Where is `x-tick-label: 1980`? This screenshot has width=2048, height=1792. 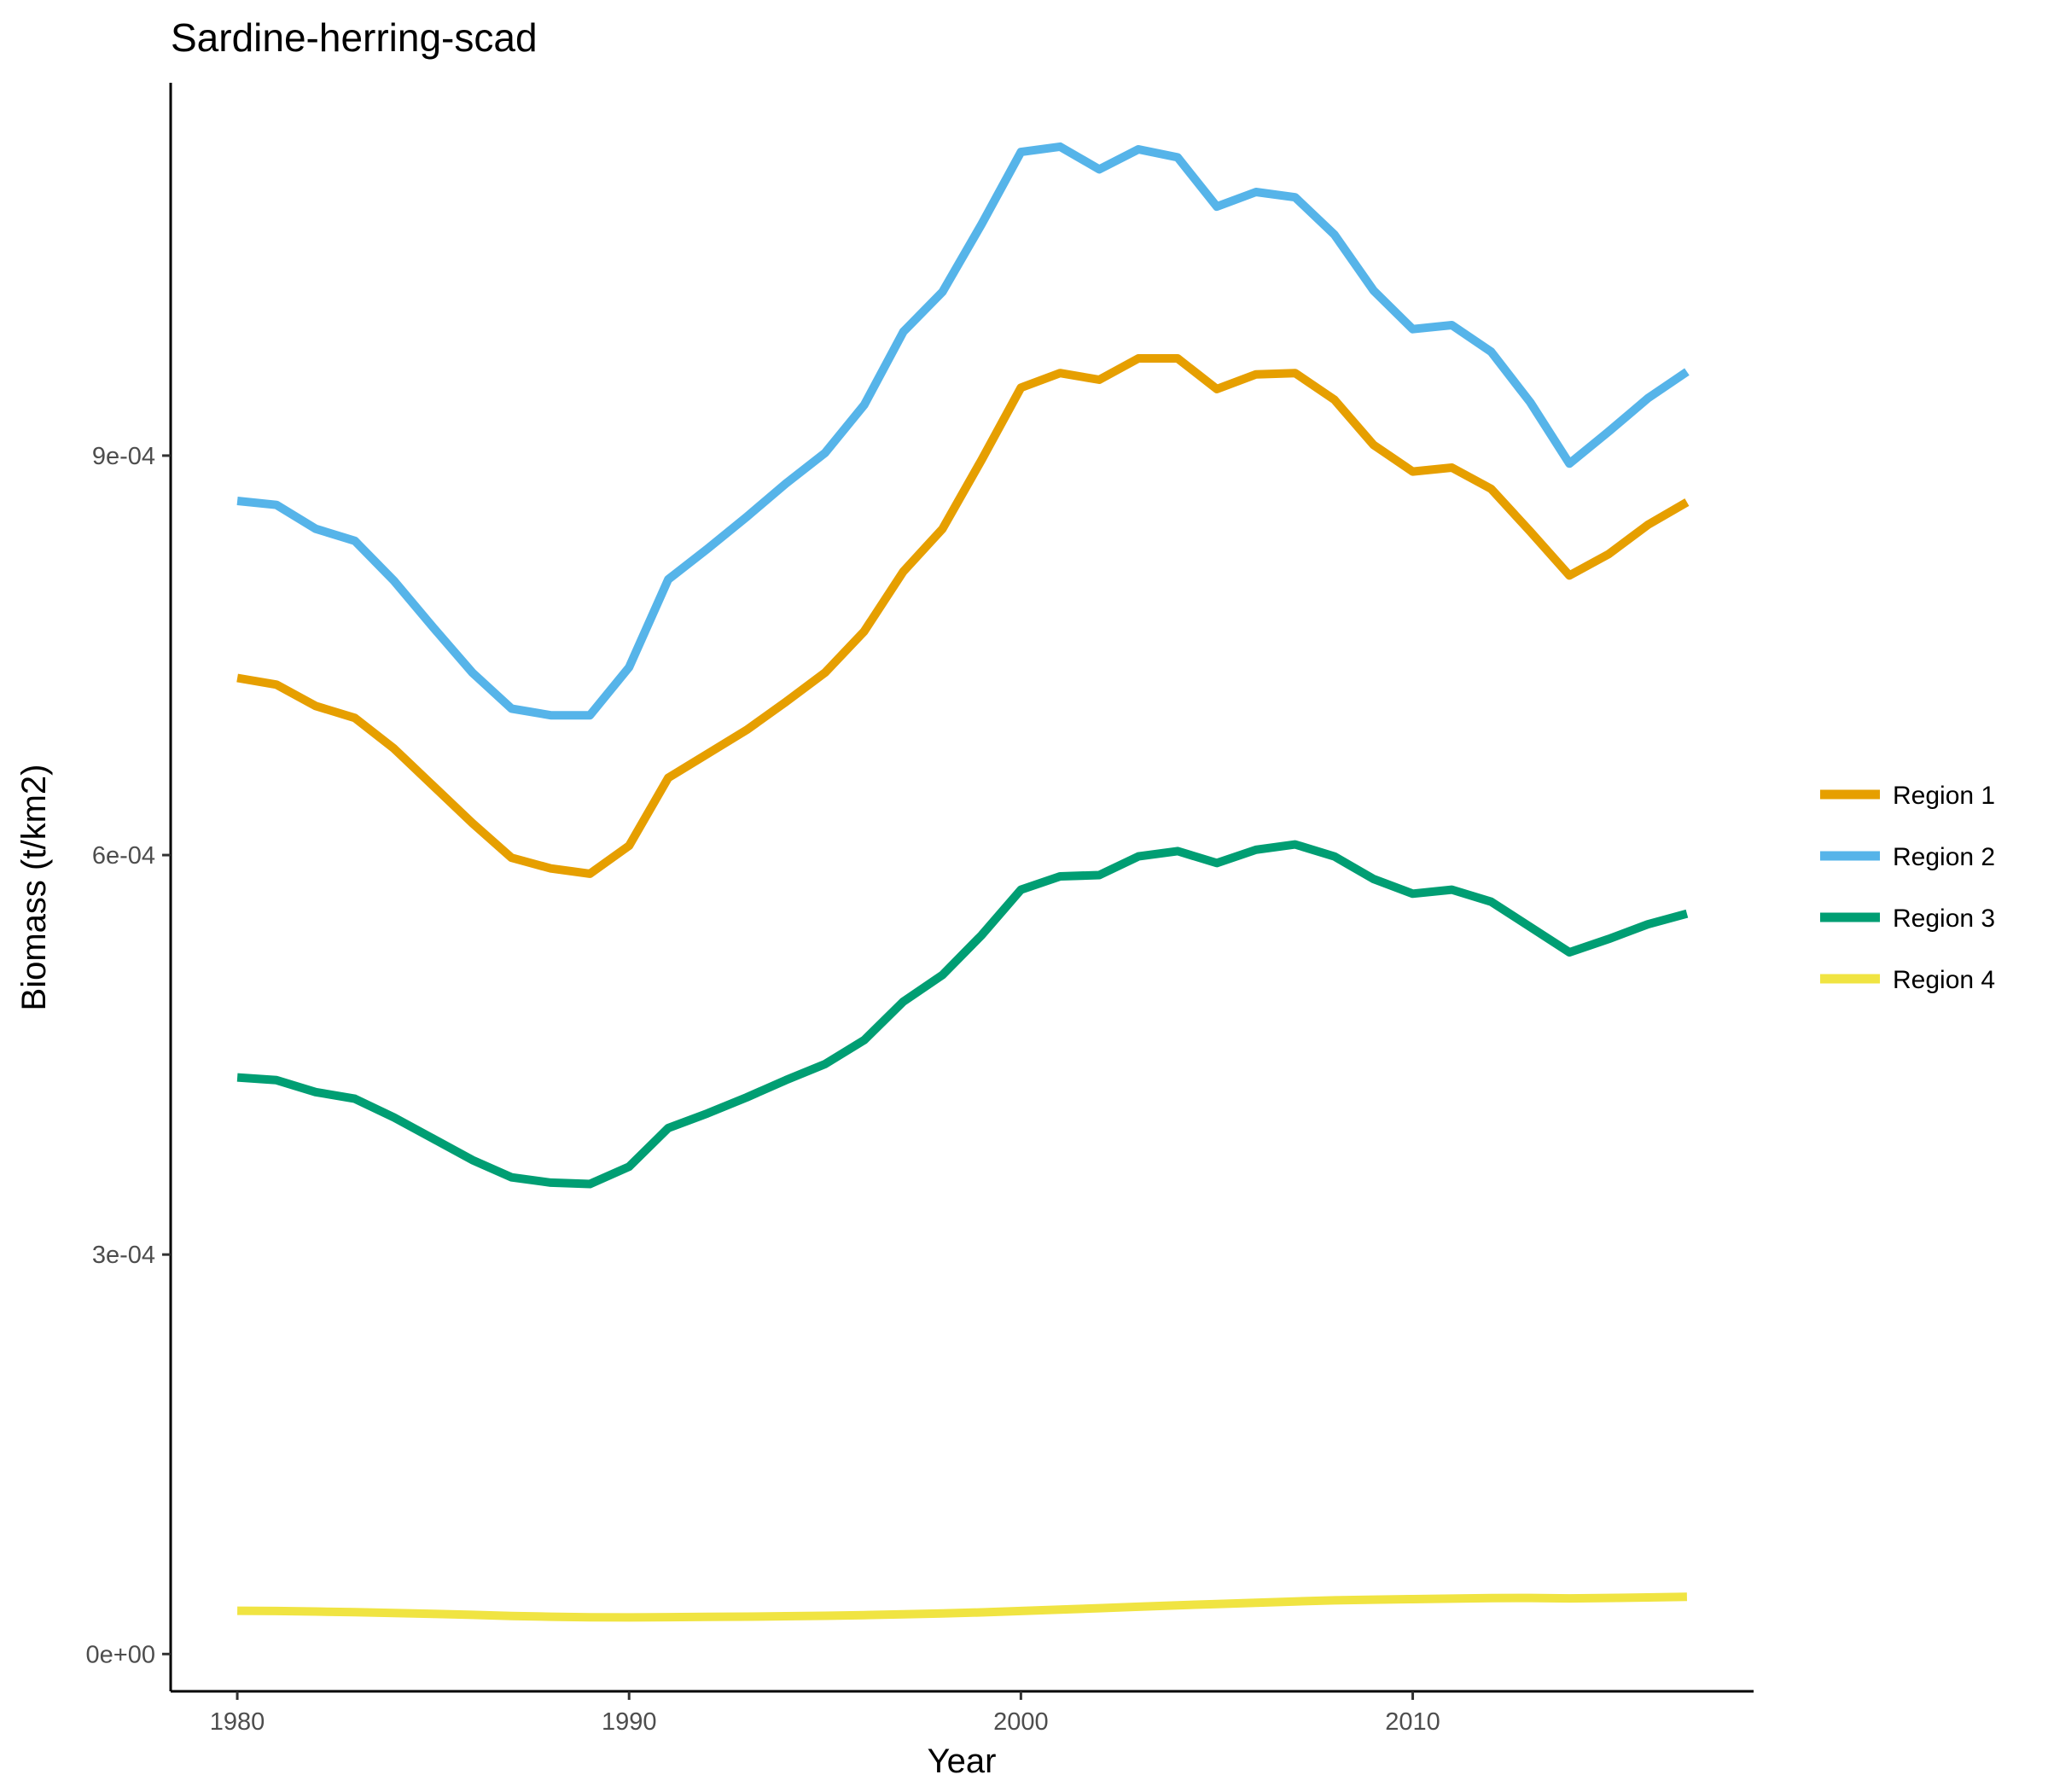
x-tick-label: 1980 is located at coordinates (238, 1722).